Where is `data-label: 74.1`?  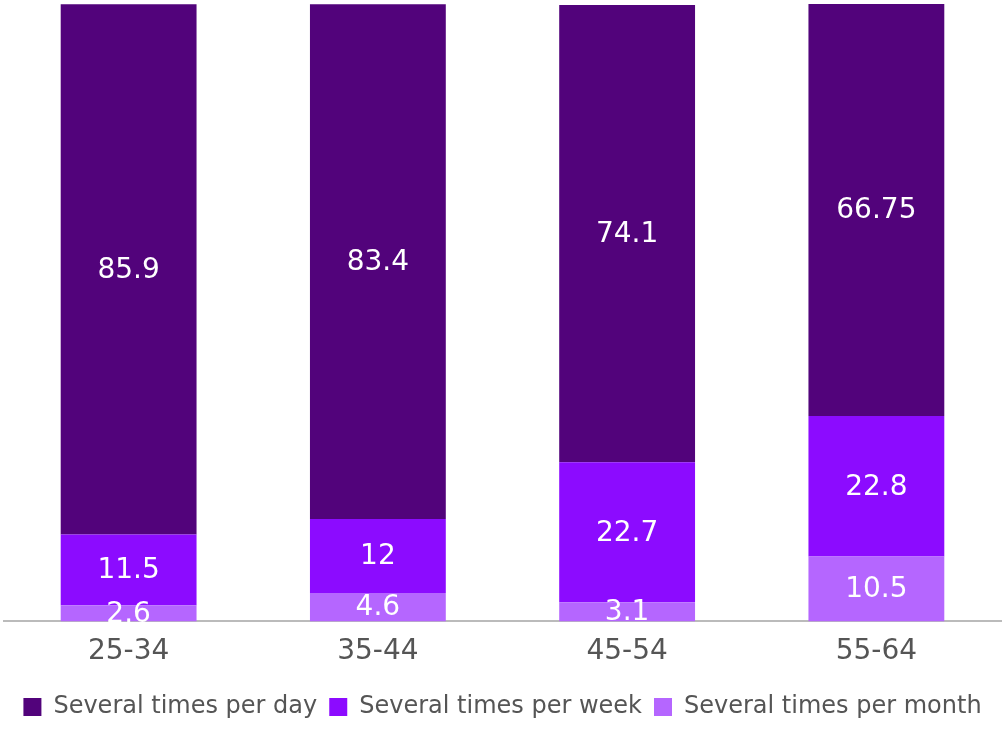 data-label: 74.1 is located at coordinates (627, 232).